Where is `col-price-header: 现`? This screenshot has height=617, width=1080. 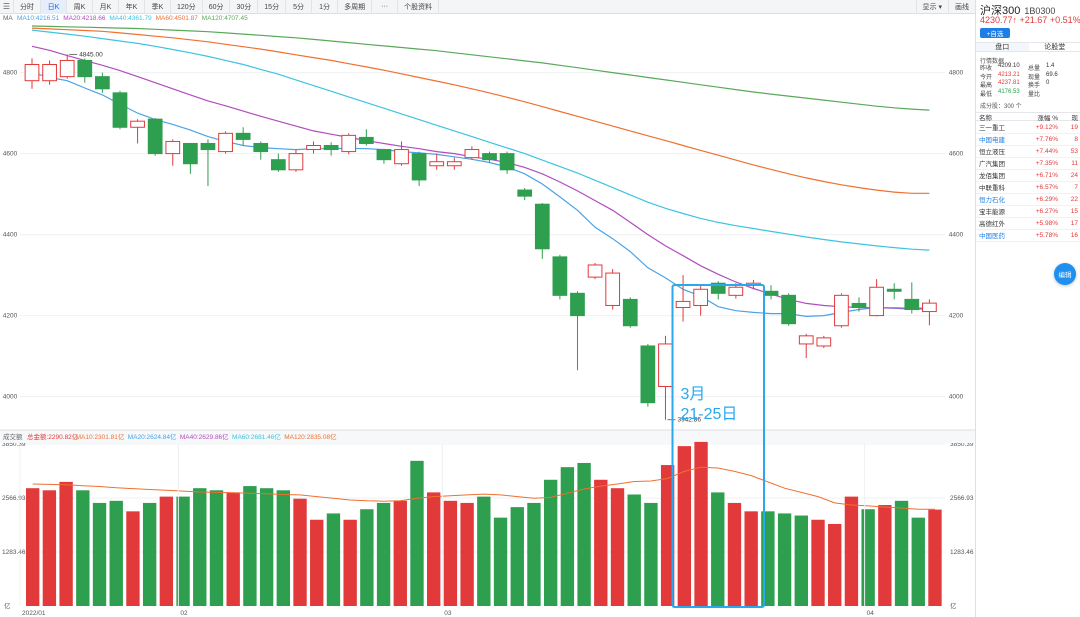 col-price-header: 现 is located at coordinates (1075, 118).